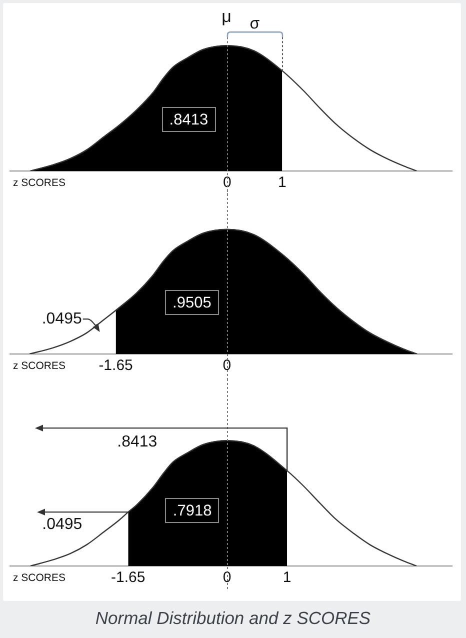 This screenshot has width=466, height=638. What do you see at coordinates (227, 16) in the screenshot?
I see `ref-line-label: μ` at bounding box center [227, 16].